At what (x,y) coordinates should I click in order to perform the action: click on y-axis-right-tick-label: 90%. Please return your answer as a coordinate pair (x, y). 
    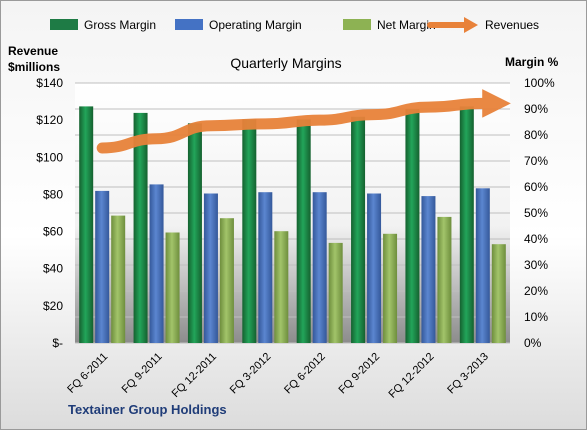
    Looking at the image, I should click on (536, 109).